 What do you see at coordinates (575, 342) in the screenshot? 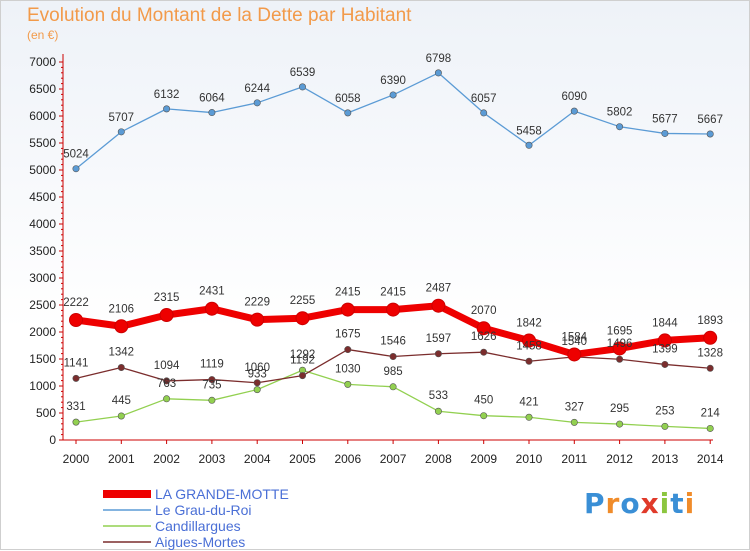
I see `data-label: 1540` at bounding box center [575, 342].